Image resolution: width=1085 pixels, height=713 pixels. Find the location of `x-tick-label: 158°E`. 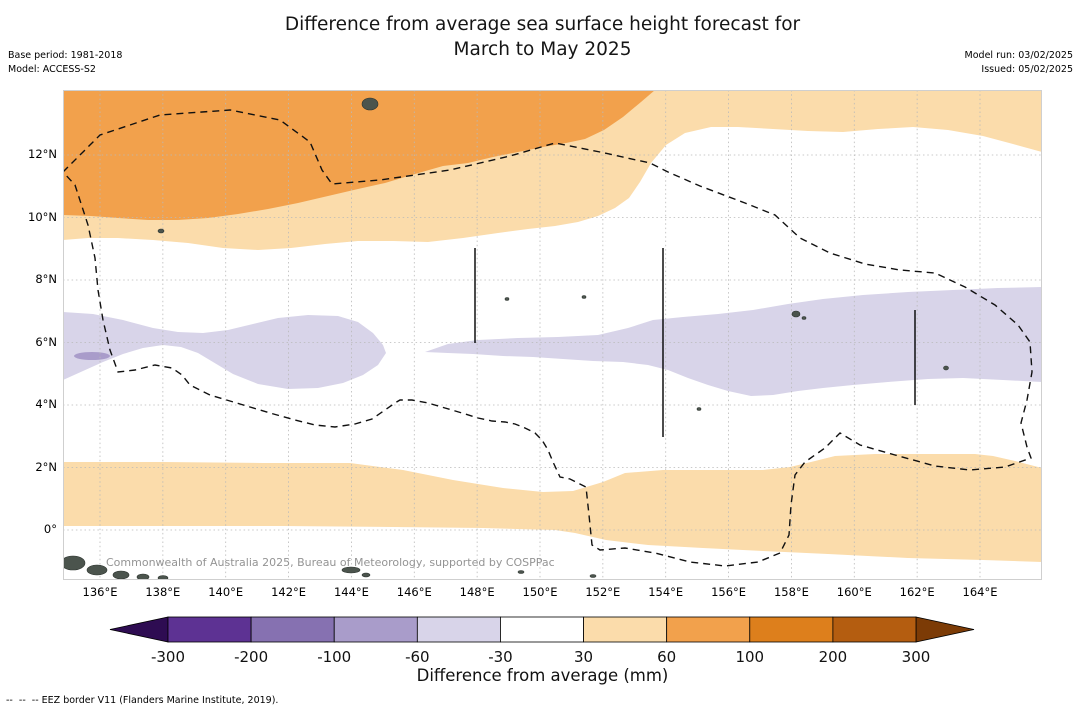

x-tick-label: 158°E is located at coordinates (791, 592).